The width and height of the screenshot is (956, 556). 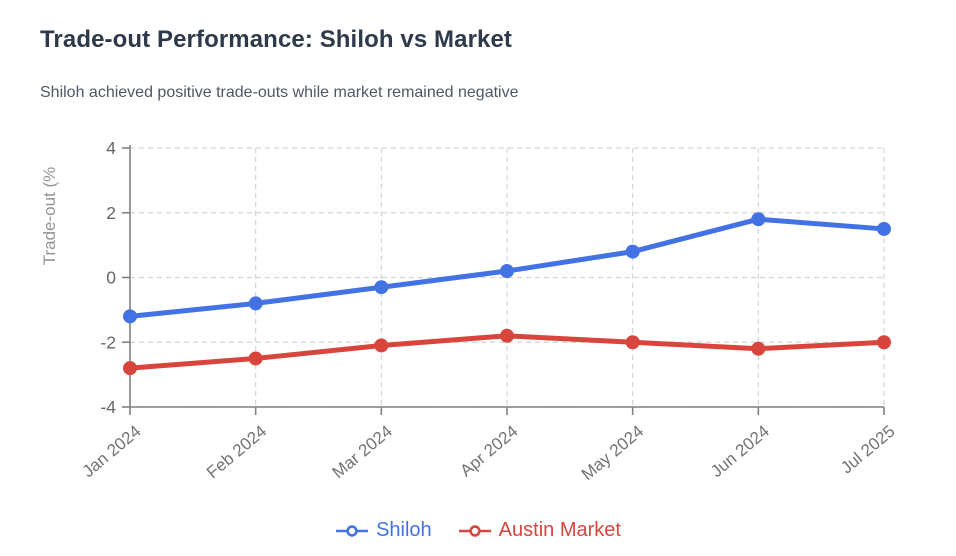 What do you see at coordinates (867, 450) in the screenshot?
I see `svg-text: Jul 2025` at bounding box center [867, 450].